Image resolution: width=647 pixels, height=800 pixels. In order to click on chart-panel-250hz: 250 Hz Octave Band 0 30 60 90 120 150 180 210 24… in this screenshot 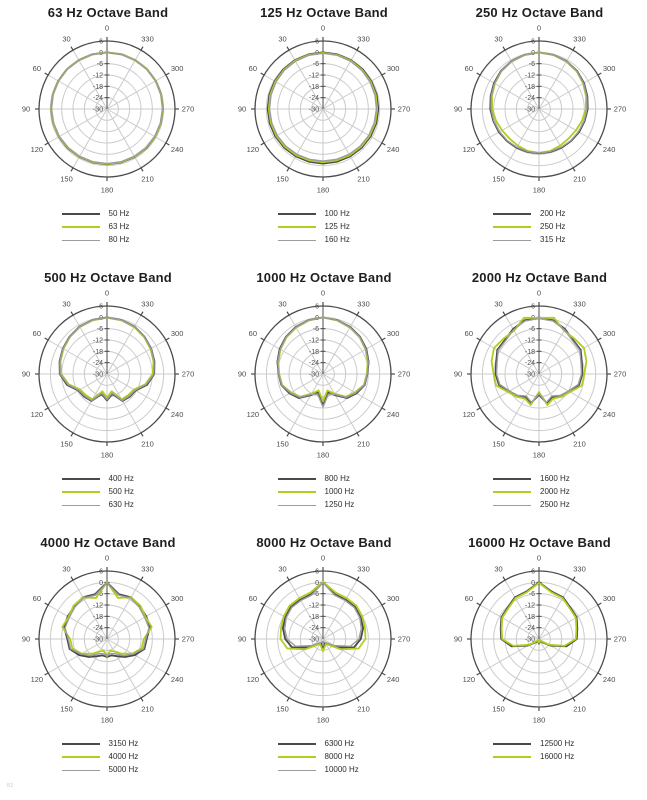, I will do `click(539, 132)`.